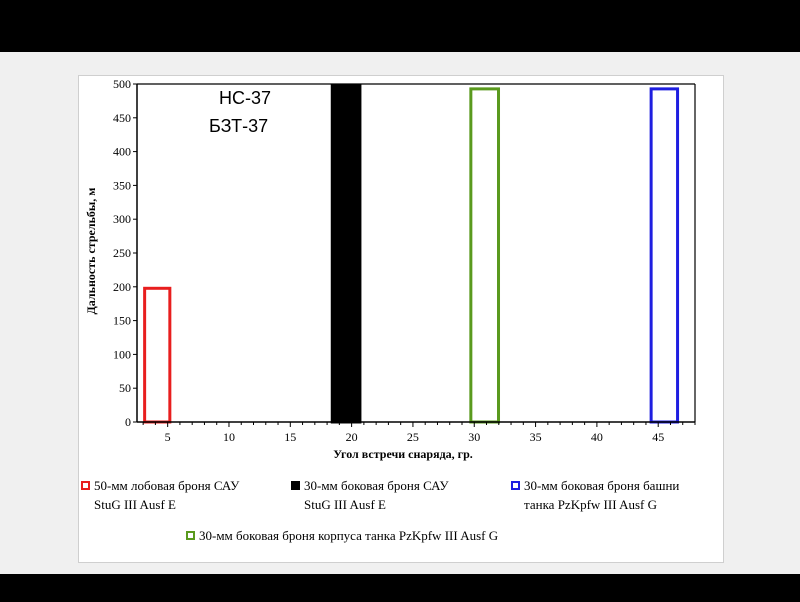 This screenshot has width=800, height=602. I want to click on x-tick-label: 15, so click(290, 437).